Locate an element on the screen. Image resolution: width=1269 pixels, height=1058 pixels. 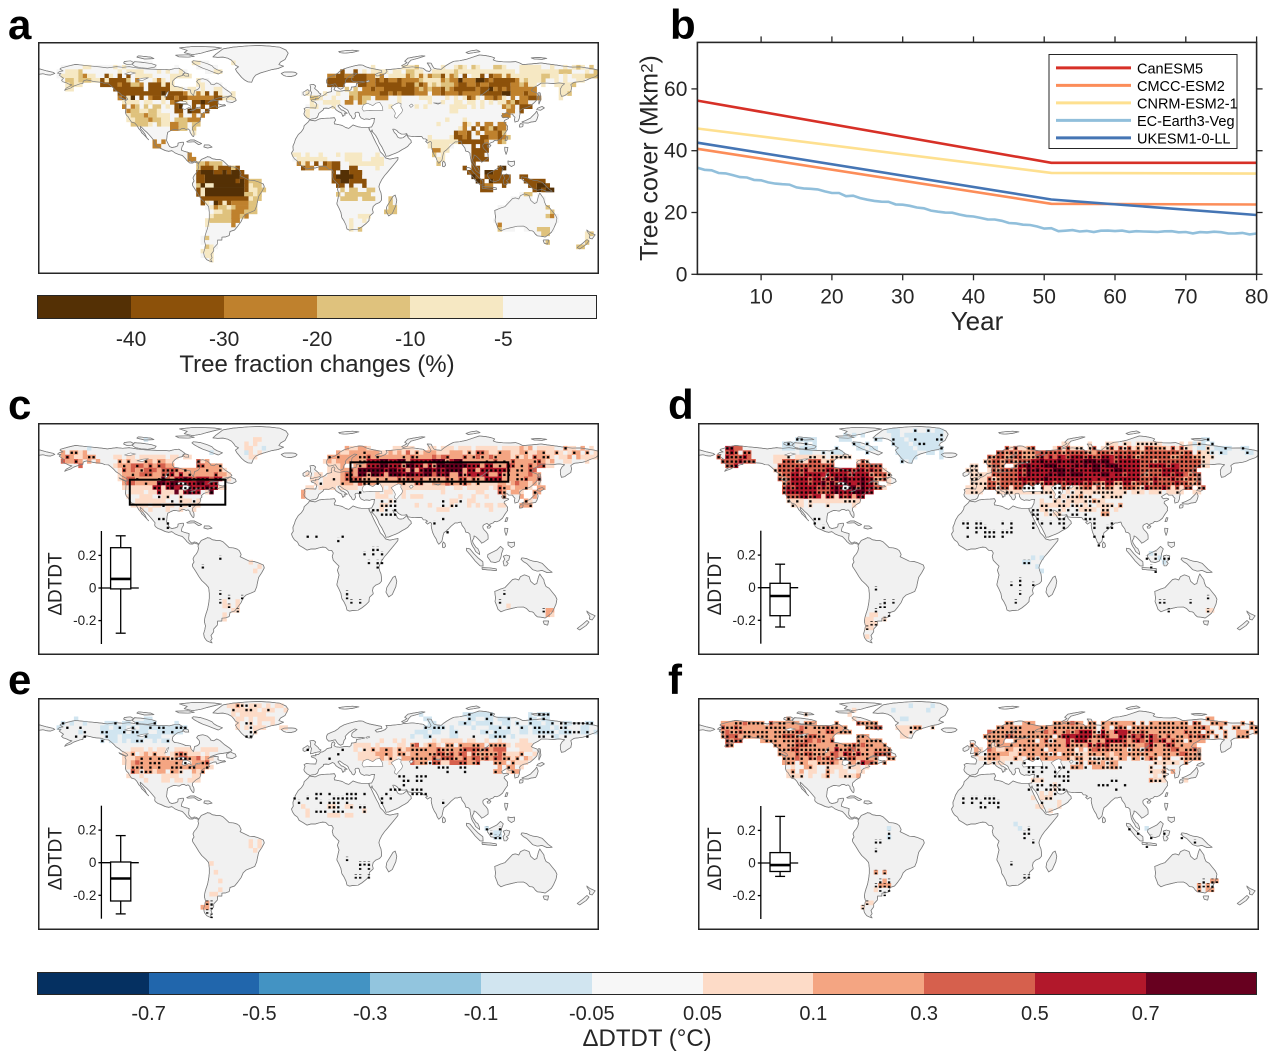
svg-text: CMCC-ESM2 is located at coordinates (1181, 87).